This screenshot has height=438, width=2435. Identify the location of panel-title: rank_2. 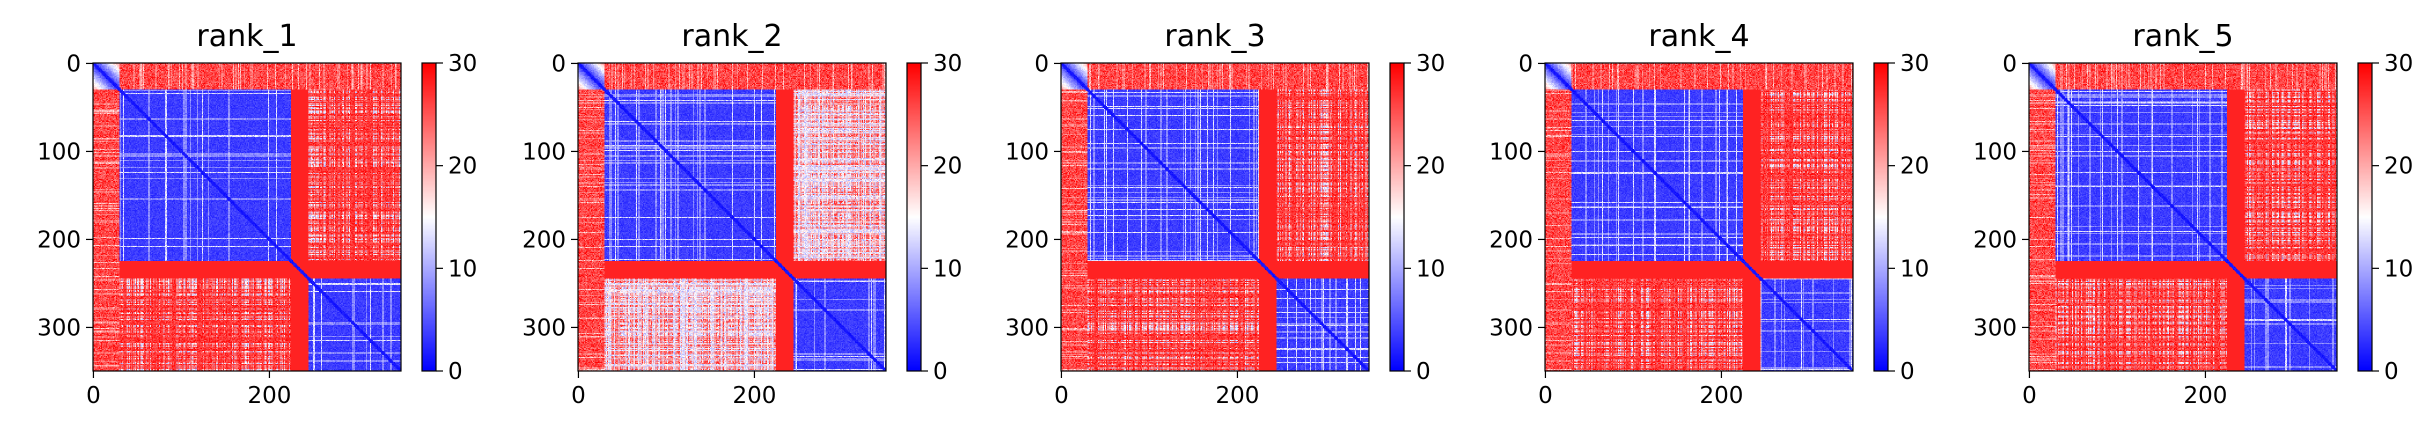
(731, 36).